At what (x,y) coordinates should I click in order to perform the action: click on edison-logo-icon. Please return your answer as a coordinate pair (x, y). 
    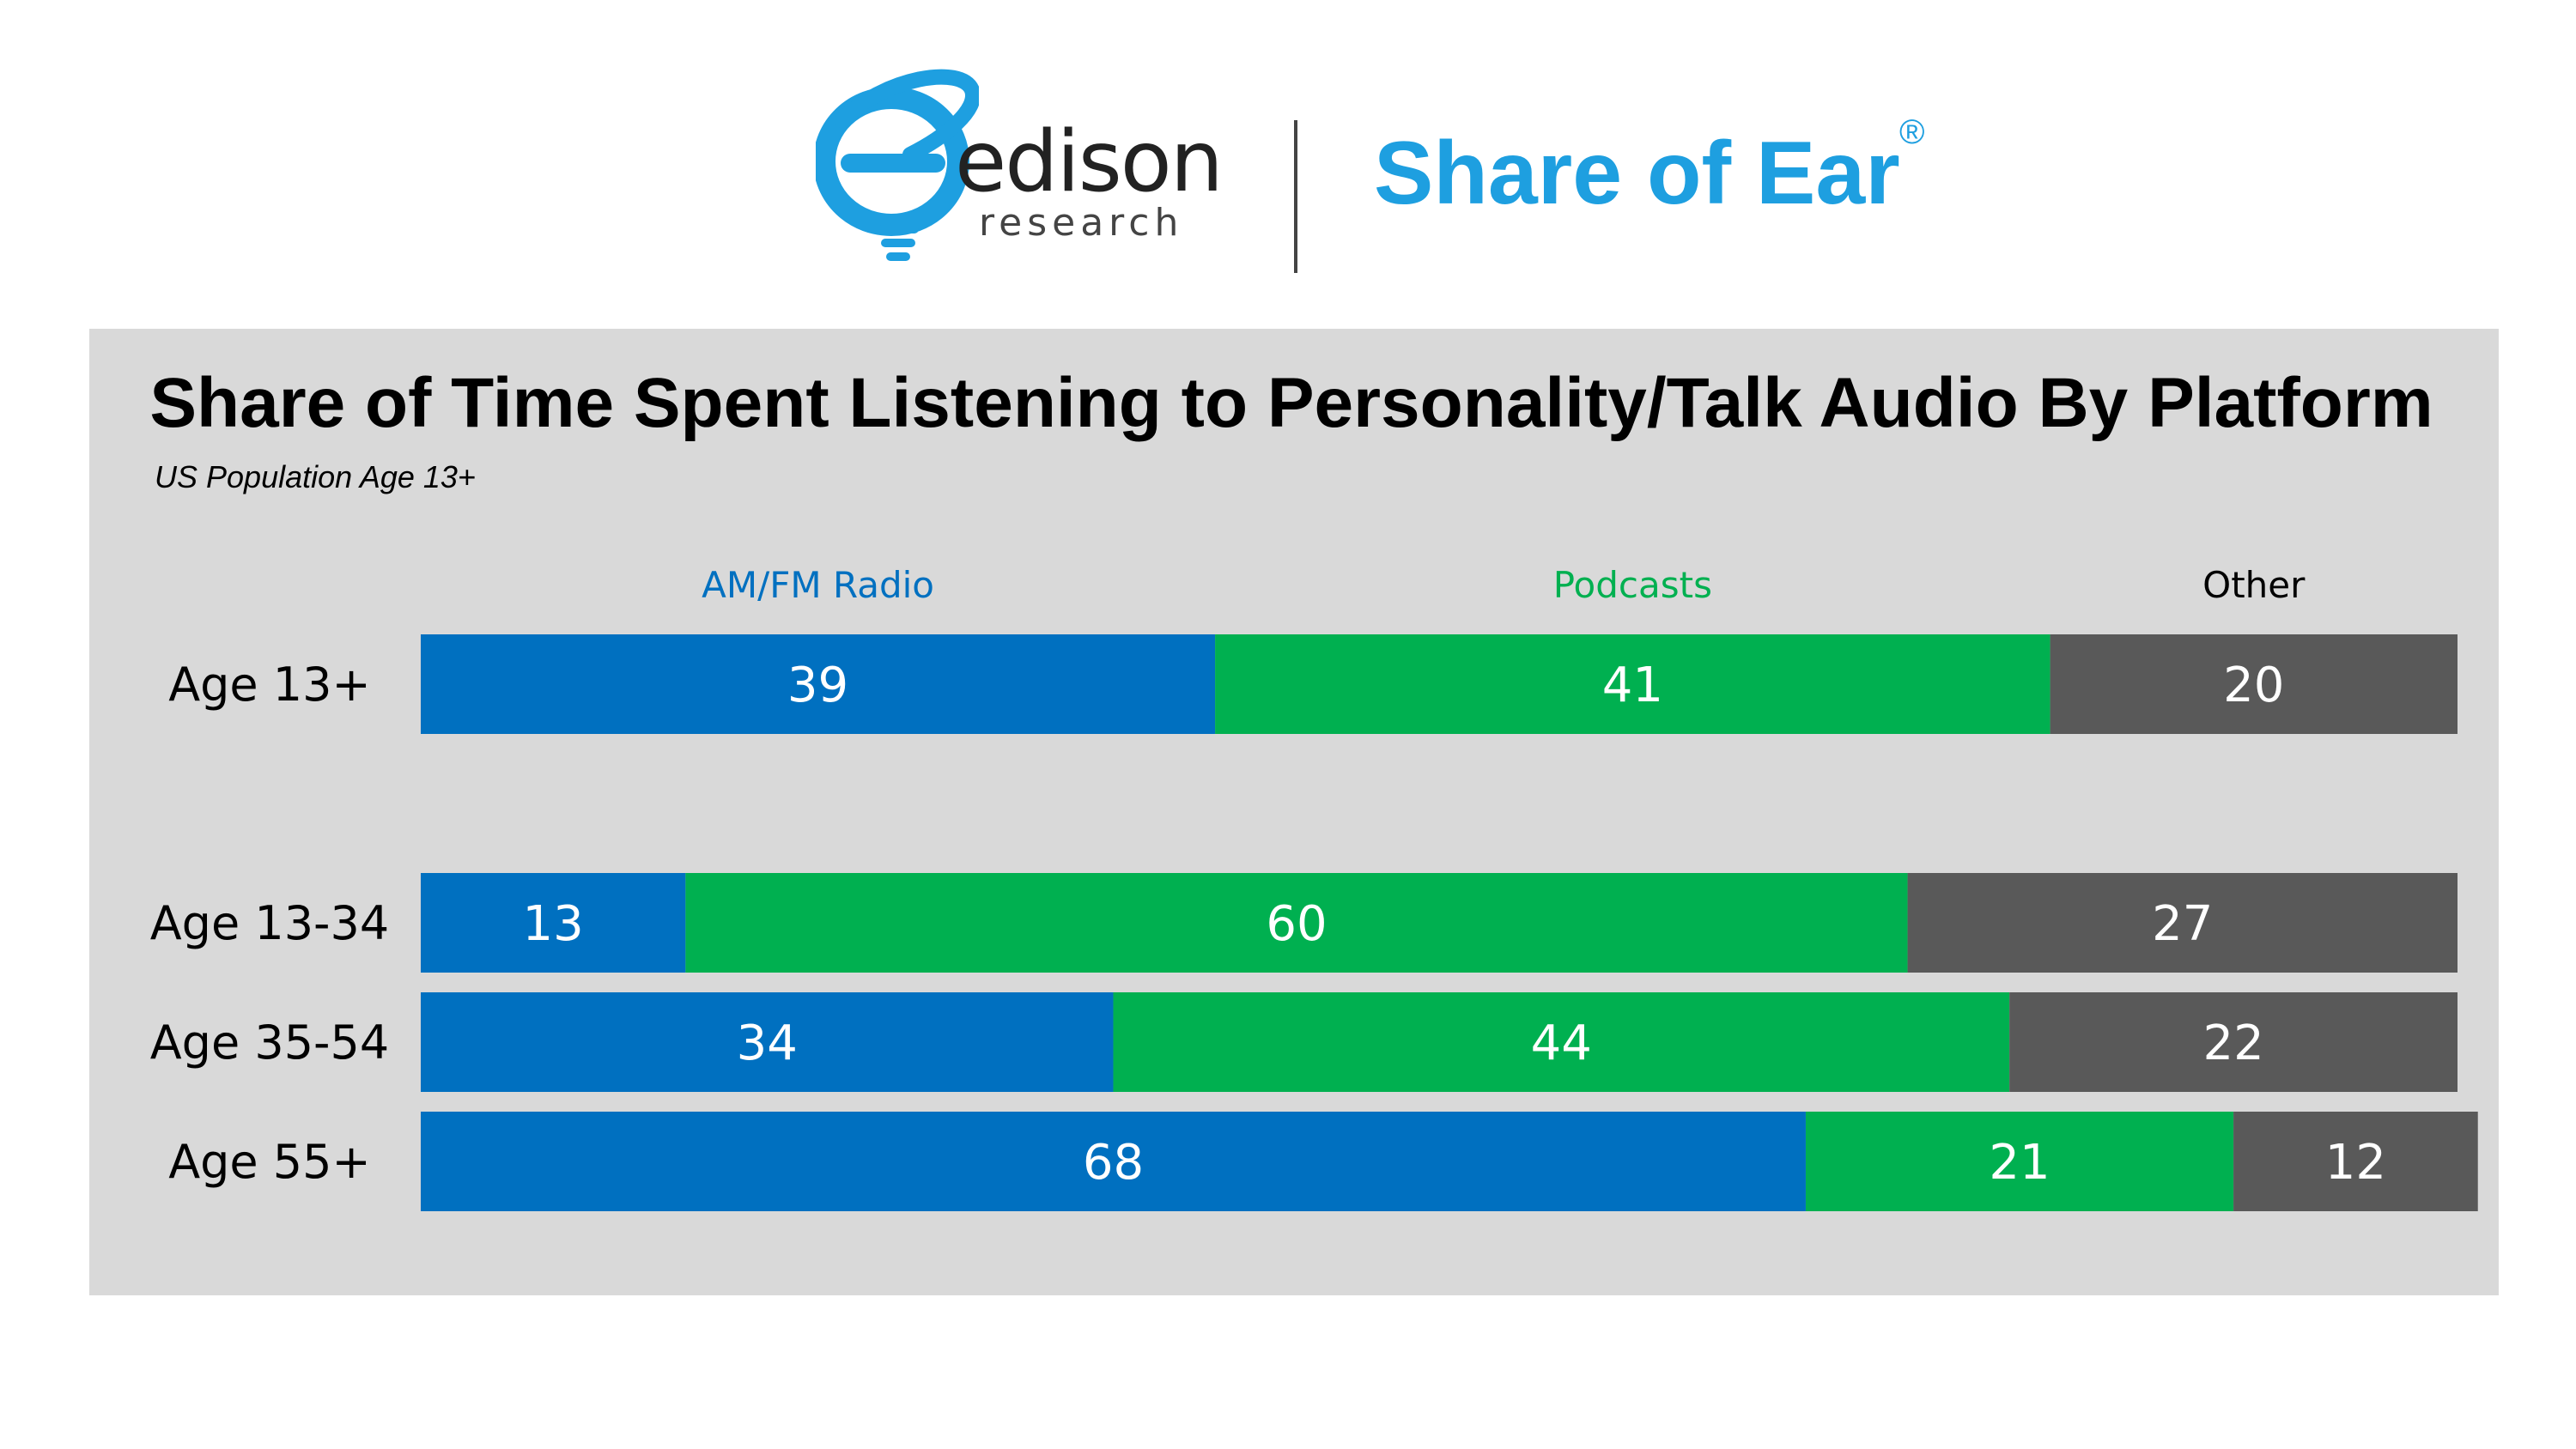
    Looking at the image, I should click on (897, 165).